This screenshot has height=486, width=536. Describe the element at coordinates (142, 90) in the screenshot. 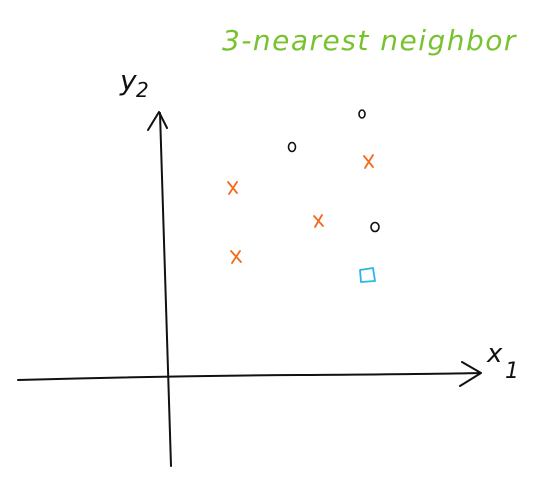

I see `y-axis-label-sub: 2` at that location.